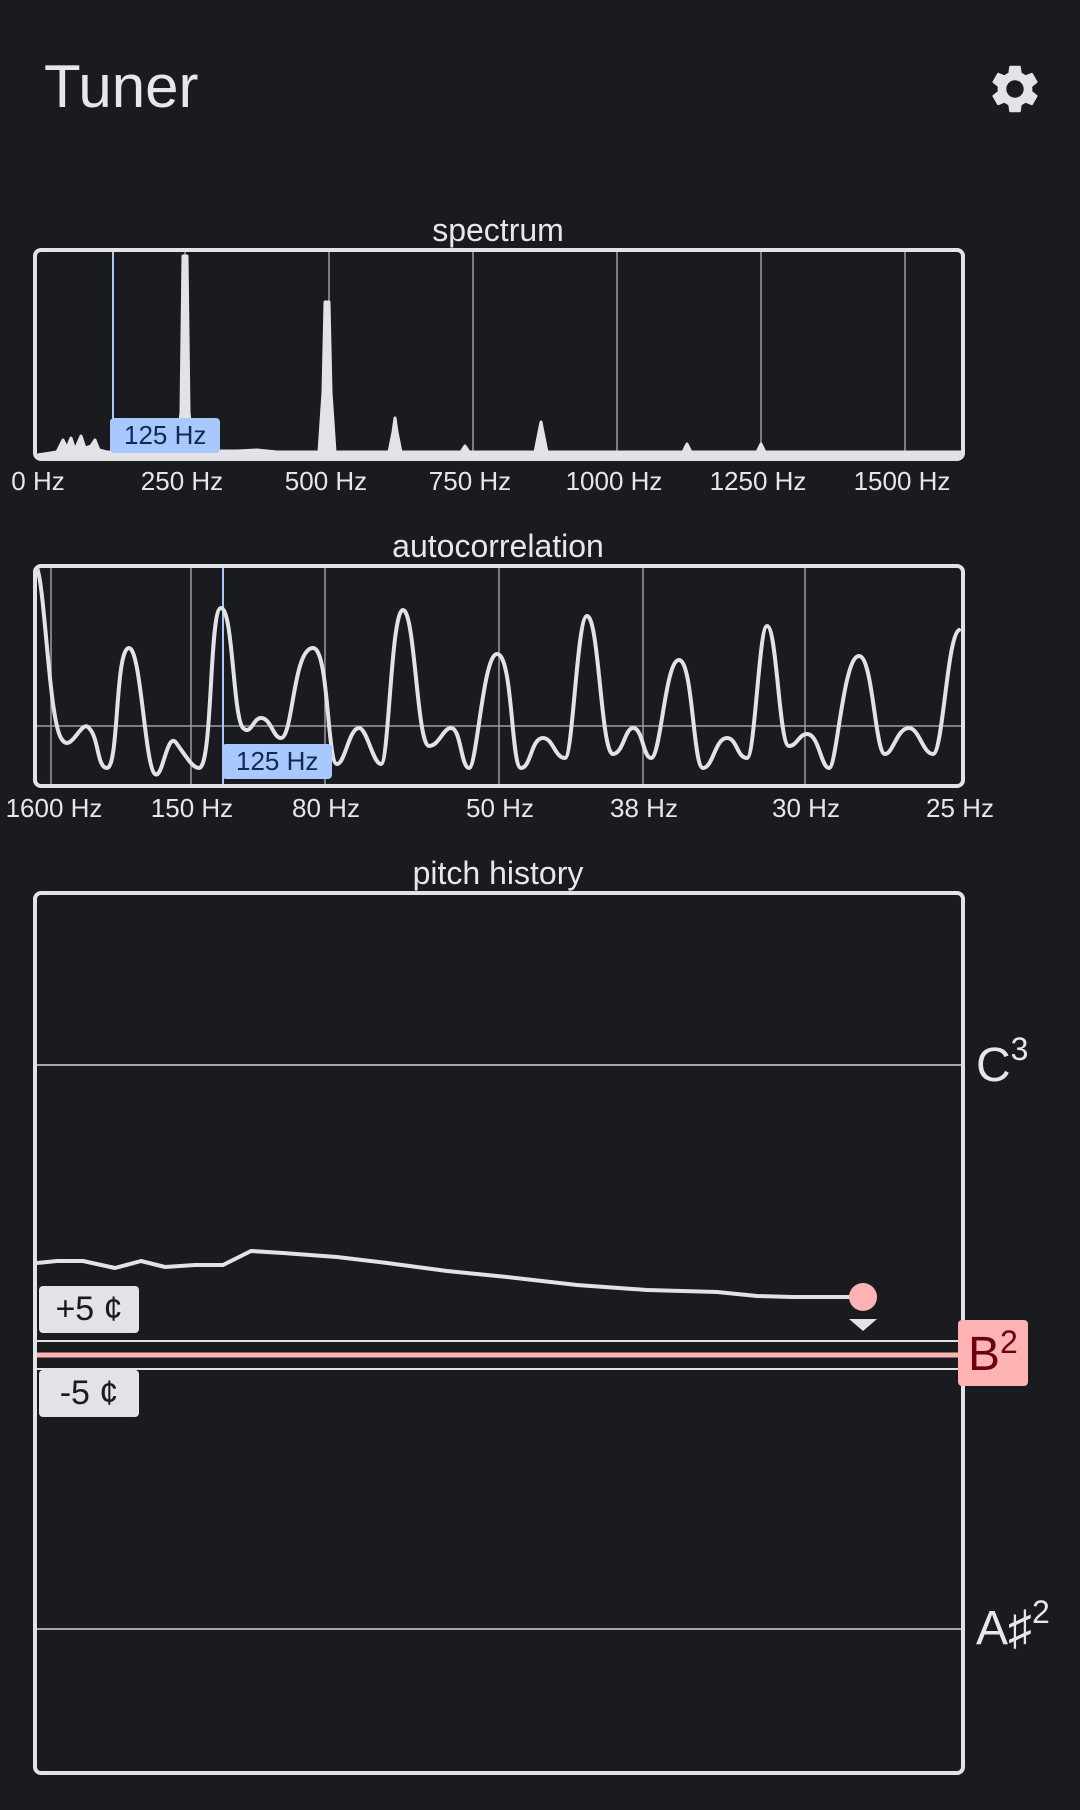 Image resolution: width=1080 pixels, height=1810 pixels. What do you see at coordinates (902, 481) in the screenshot?
I see `spectrum-tick: 1500 Hz` at bounding box center [902, 481].